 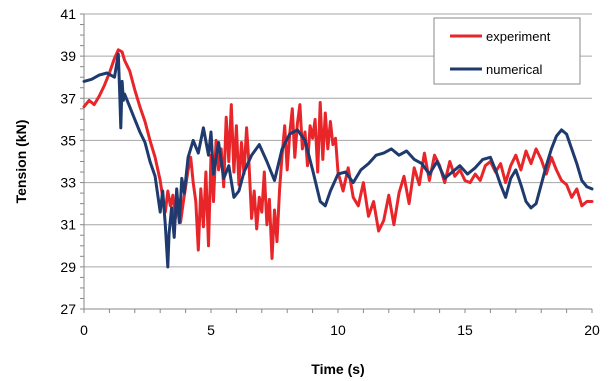 I want to click on x-tick-label: 10, so click(x=338, y=330).